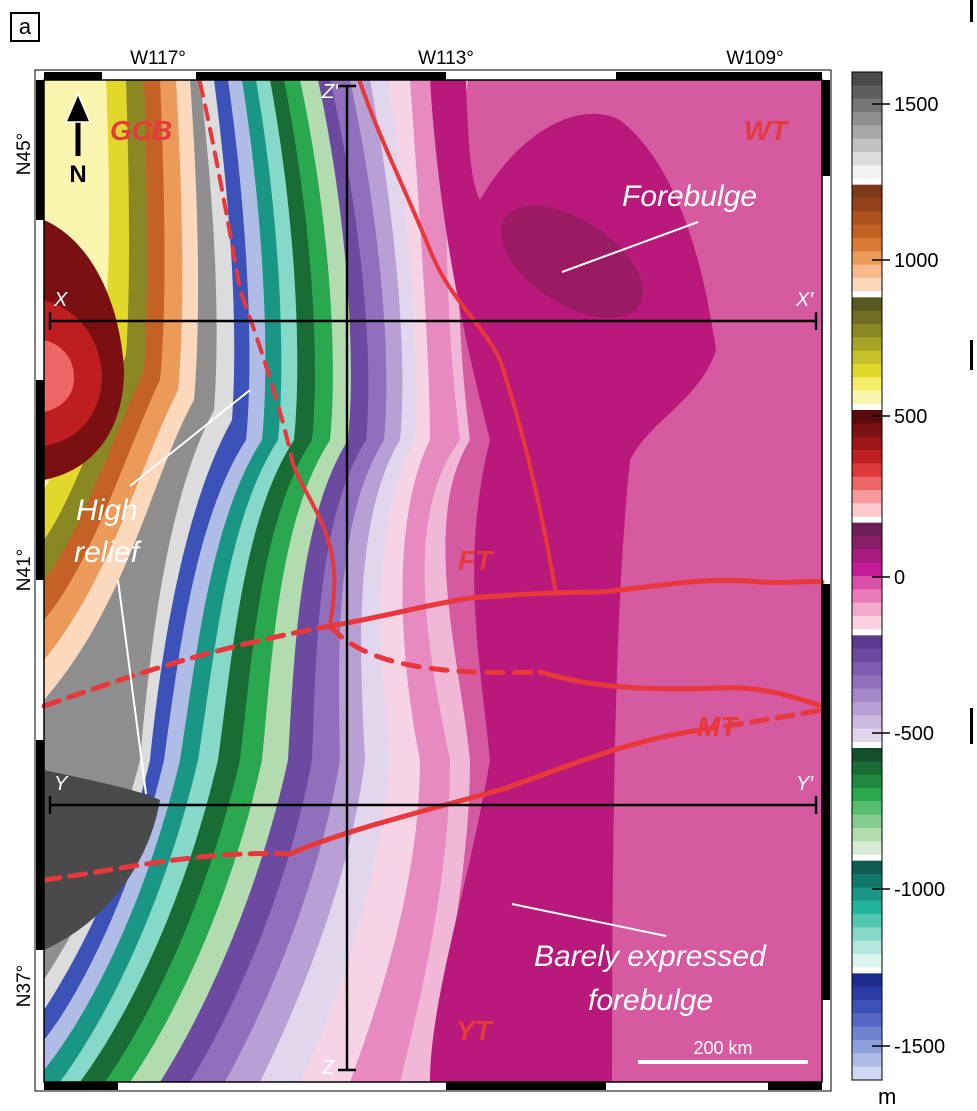  What do you see at coordinates (190, 438) in the screenshot?
I see `leader-high-relief-up` at bounding box center [190, 438].